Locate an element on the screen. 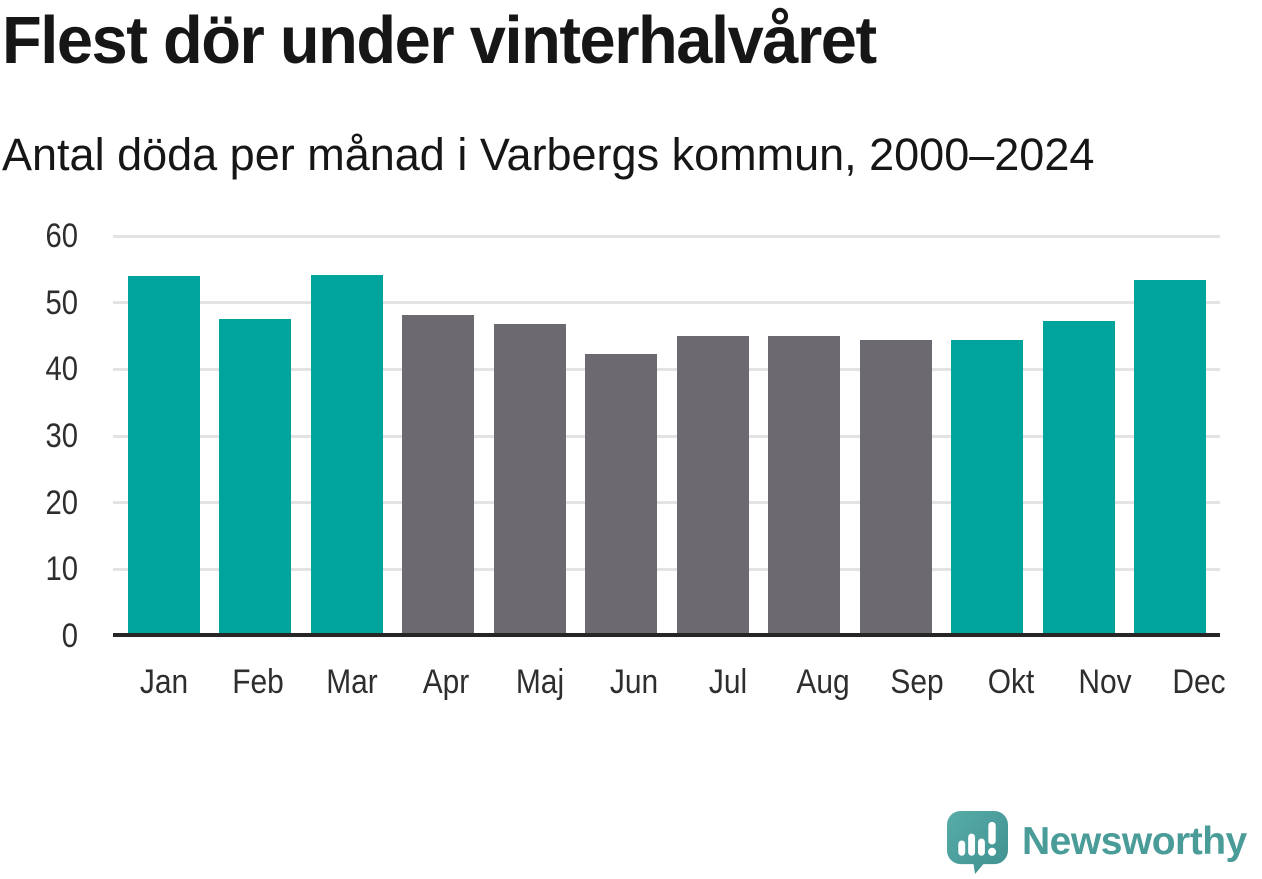  newsworthy-logo-text: Newsworthy is located at coordinates (1134, 841).